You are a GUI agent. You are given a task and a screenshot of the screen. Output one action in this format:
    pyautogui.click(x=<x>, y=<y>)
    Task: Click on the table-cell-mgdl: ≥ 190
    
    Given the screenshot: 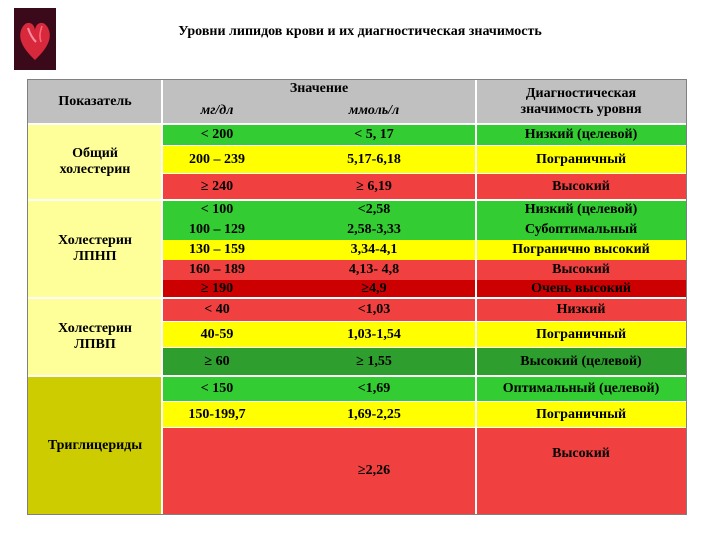 What is the action you would take?
    pyautogui.click(x=217, y=289)
    